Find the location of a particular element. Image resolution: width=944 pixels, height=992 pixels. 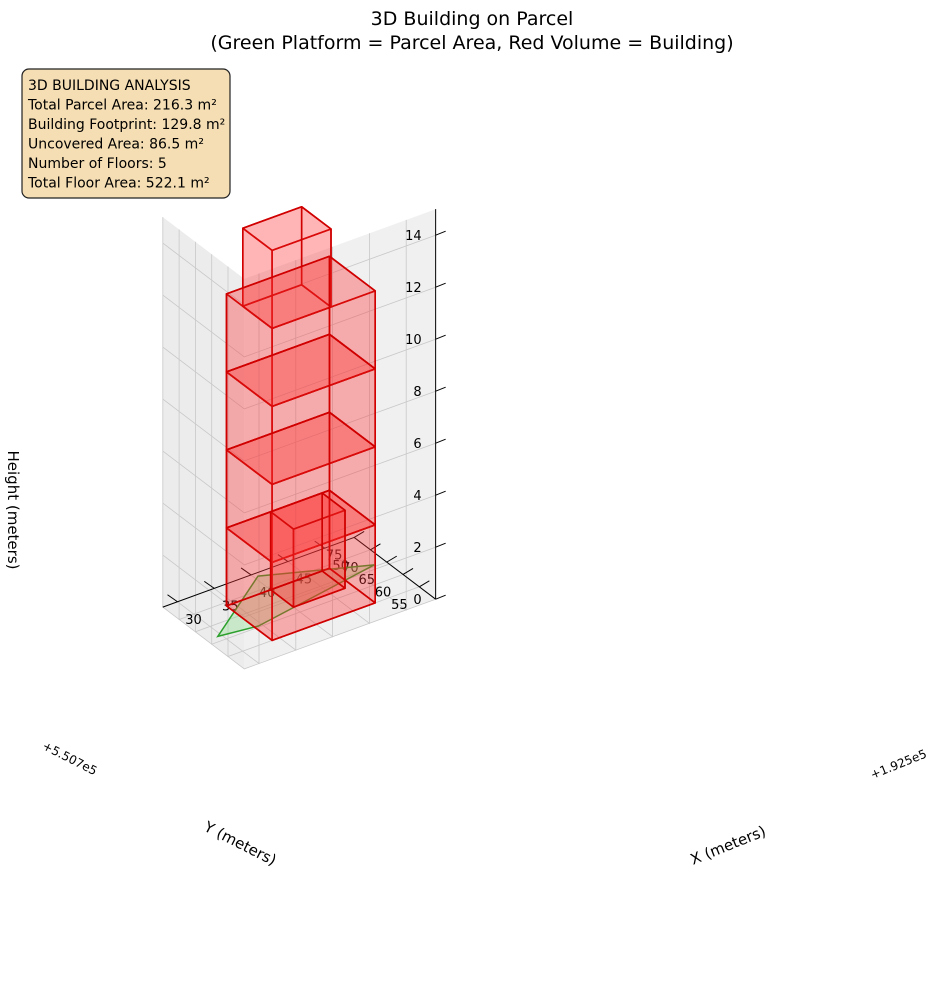

info-box-background is located at coordinates (126, 133).